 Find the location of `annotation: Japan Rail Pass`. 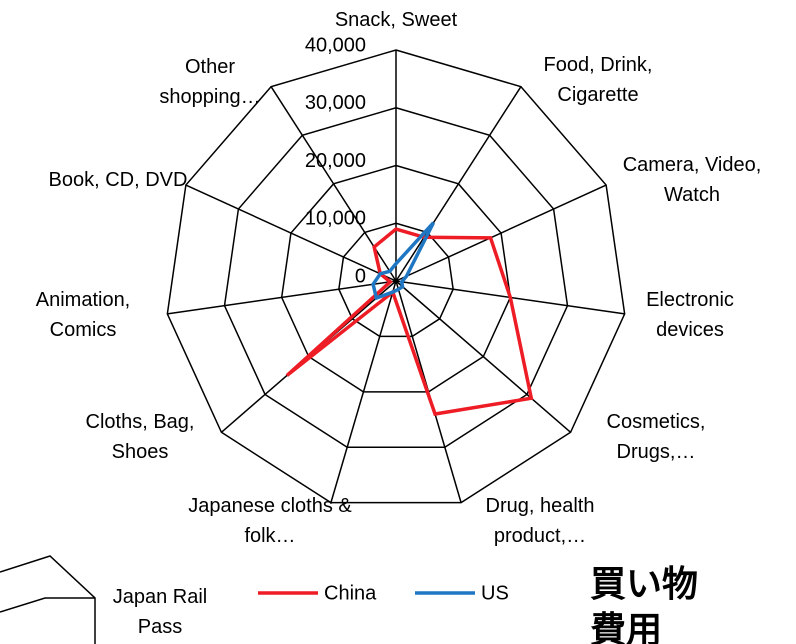

annotation: Japan Rail Pass is located at coordinates (160, 612).